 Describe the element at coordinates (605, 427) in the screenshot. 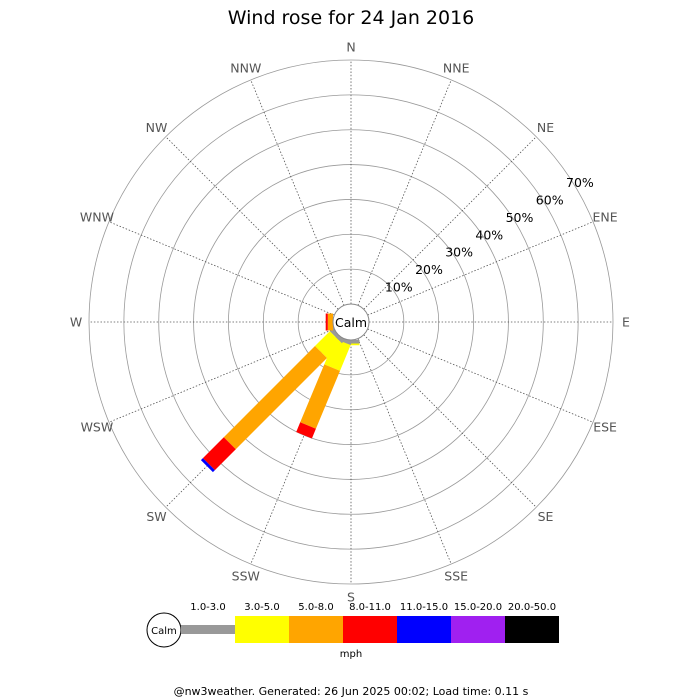

I see `compass-label-ese: ESE` at that location.